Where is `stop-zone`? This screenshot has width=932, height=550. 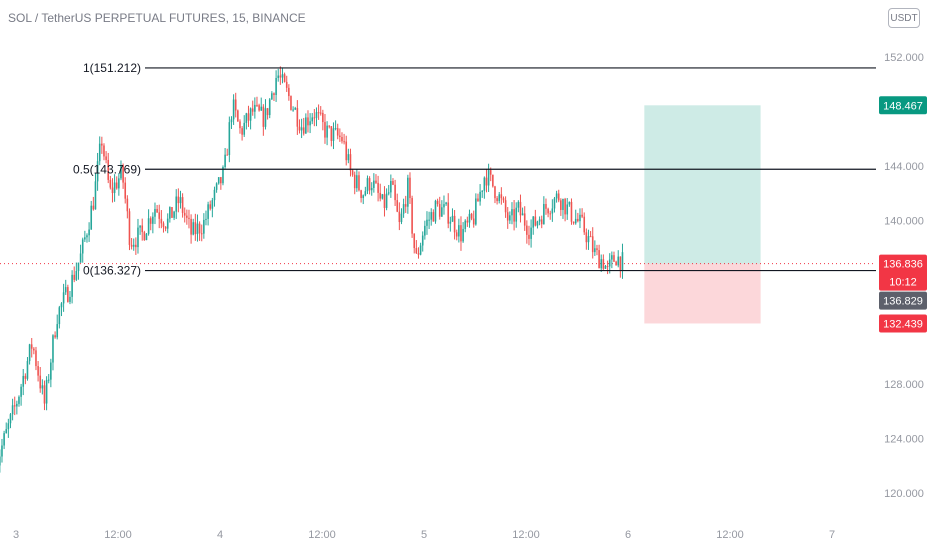 stop-zone is located at coordinates (702, 293).